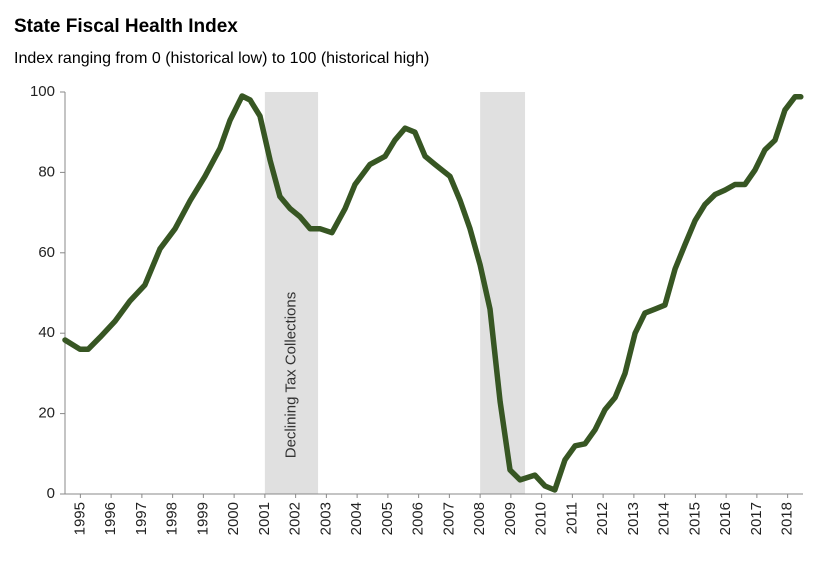 The width and height of the screenshot is (825, 569). I want to click on x-tick-label: 2016, so click(725, 518).